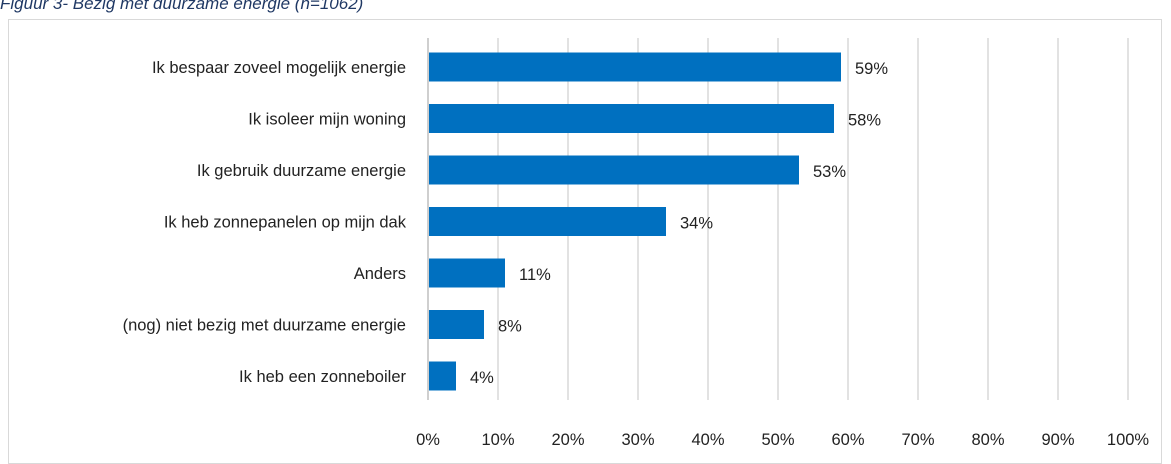  Describe the element at coordinates (322, 377) in the screenshot. I see `category-label: Ik heb een zonneboiler` at that location.